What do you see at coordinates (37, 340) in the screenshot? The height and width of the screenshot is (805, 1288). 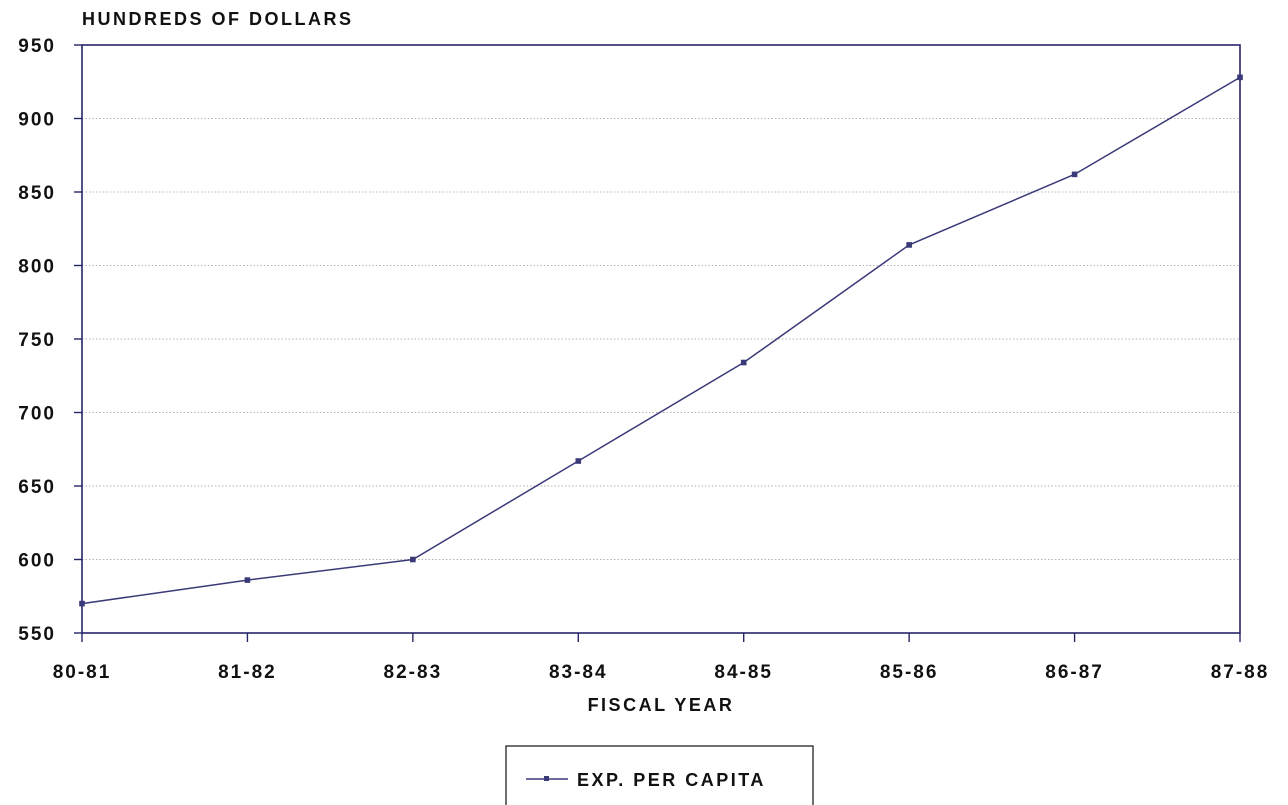 I see `y-tick-label: 750` at bounding box center [37, 340].